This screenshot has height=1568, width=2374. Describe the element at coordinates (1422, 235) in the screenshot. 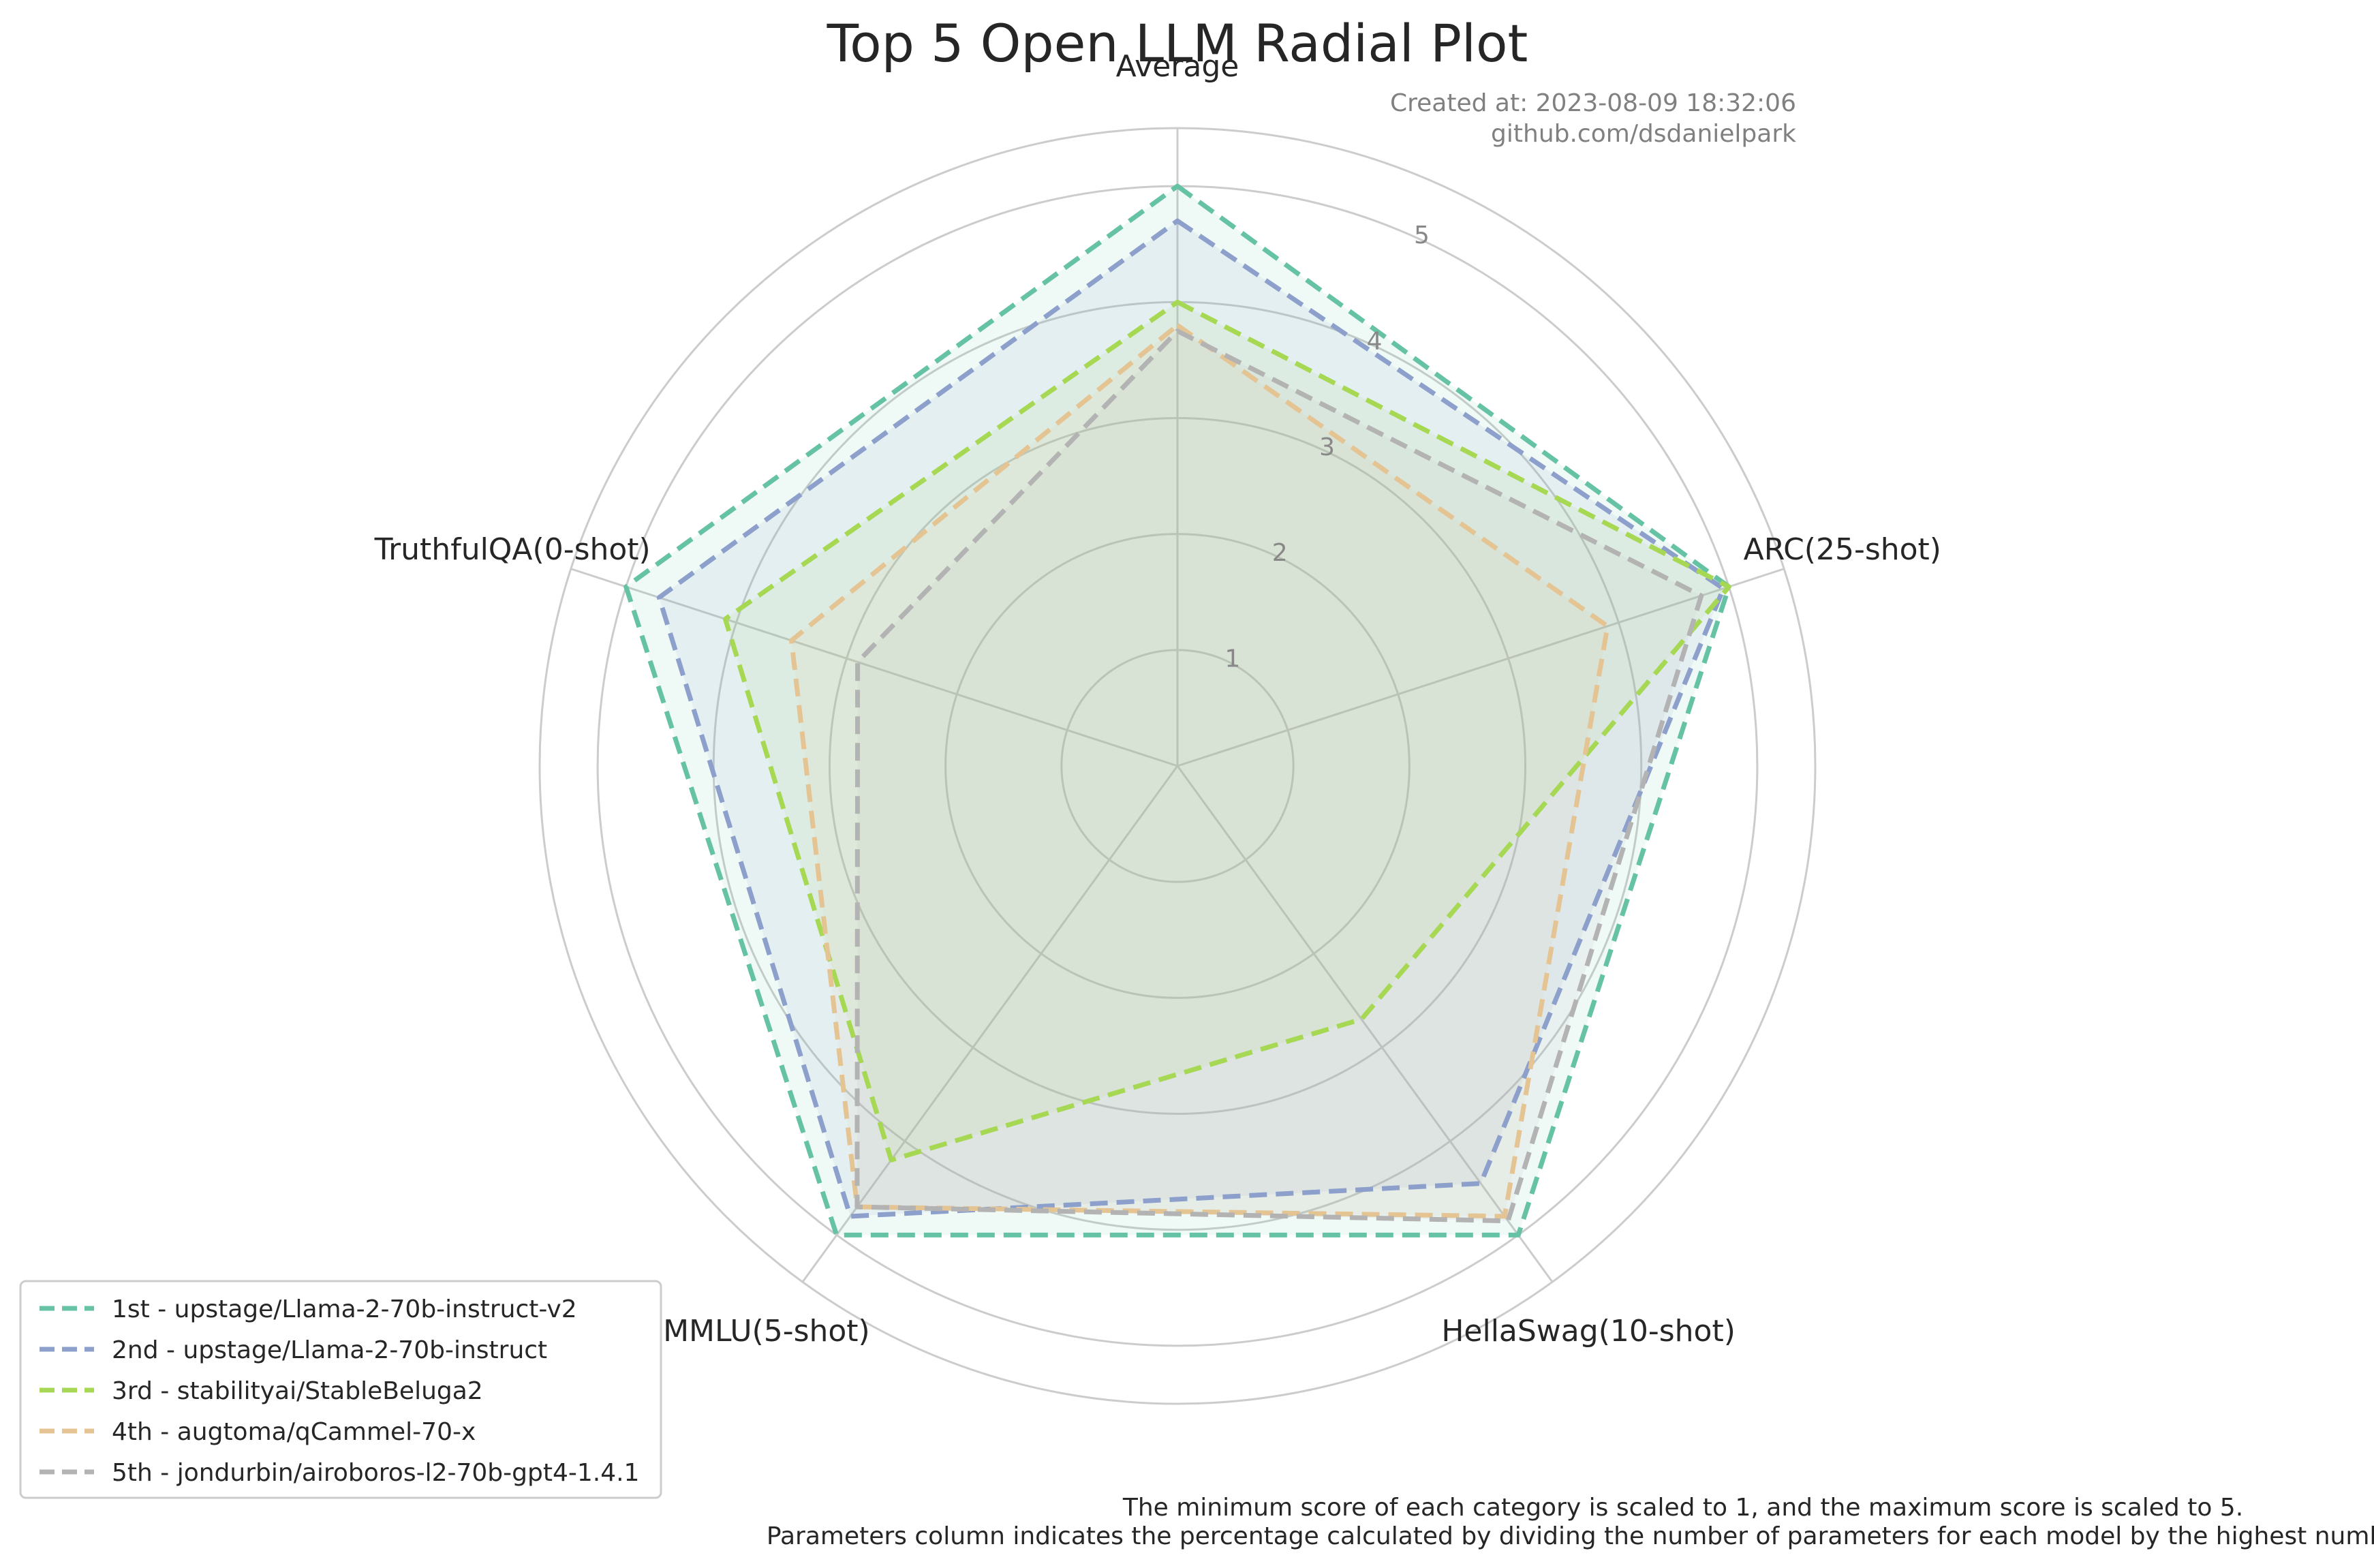

I see `tick-label-5: 5` at that location.